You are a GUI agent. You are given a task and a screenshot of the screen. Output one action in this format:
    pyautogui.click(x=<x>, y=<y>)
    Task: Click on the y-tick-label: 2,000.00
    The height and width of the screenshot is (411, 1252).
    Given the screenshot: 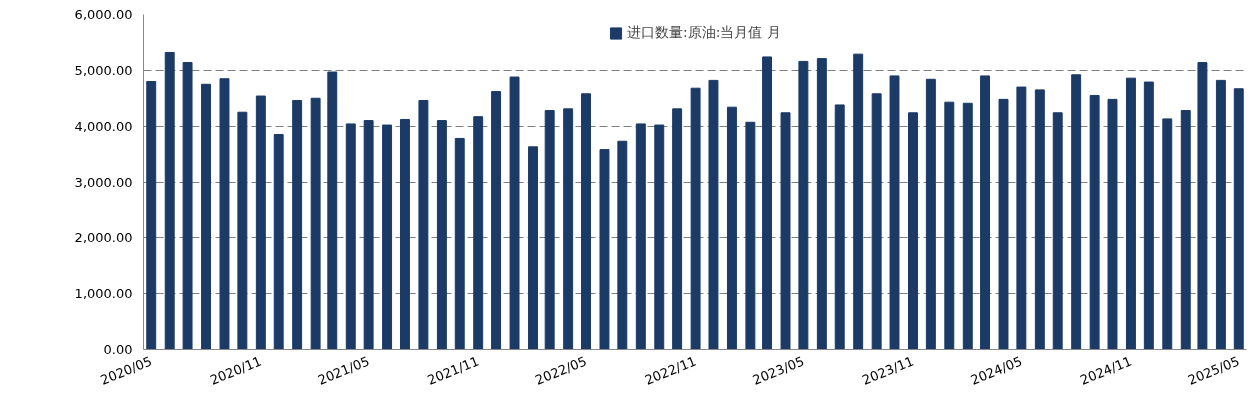 What is the action you would take?
    pyautogui.click(x=103, y=238)
    